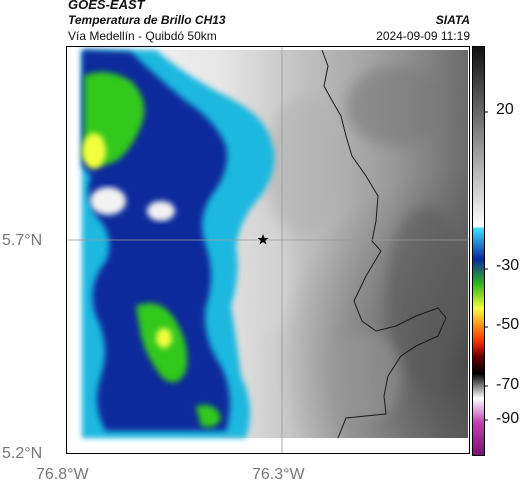 Image resolution: width=526 pixels, height=491 pixels. What do you see at coordinates (62, 474) in the screenshot?
I see `lon-label: 76.8°W` at bounding box center [62, 474].